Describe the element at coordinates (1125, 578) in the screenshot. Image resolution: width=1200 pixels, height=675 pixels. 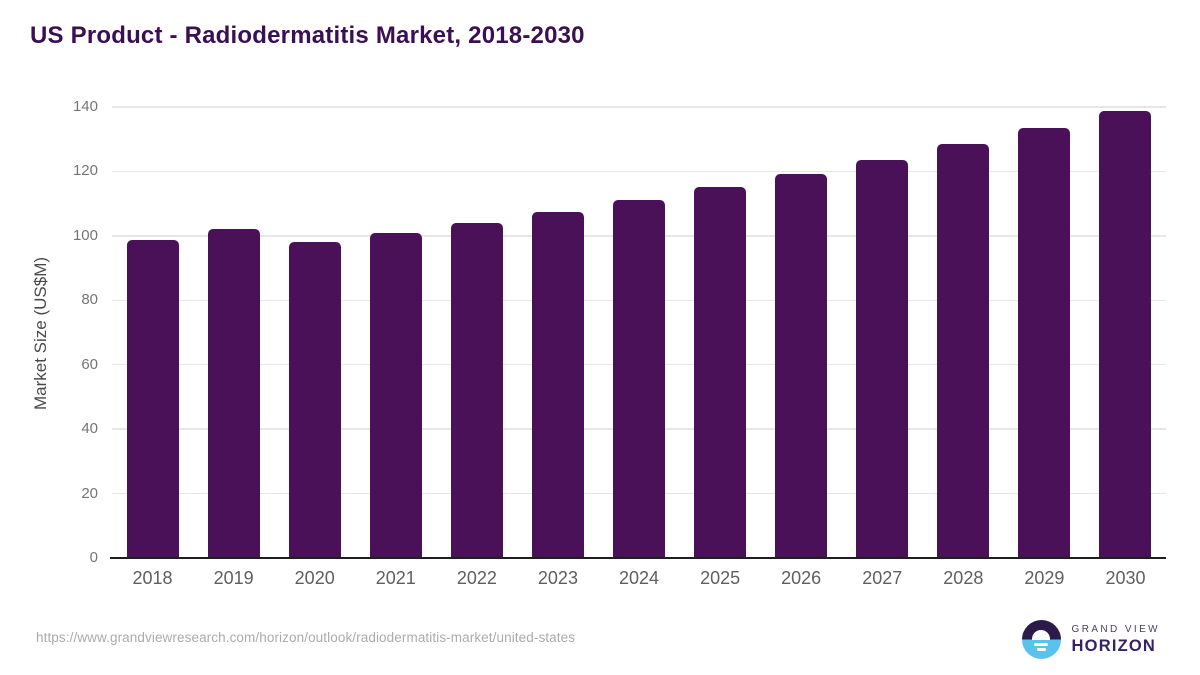
I see `x-tick-label-2030: 2030` at that location.